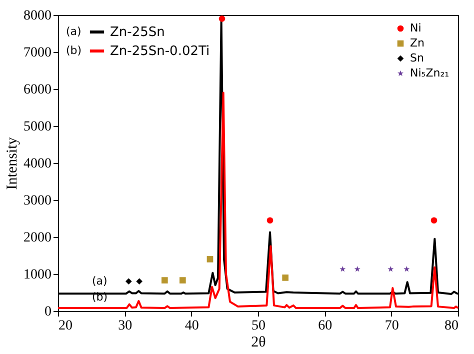 The width and height of the screenshot is (474, 354). I want to click on y-tick-label: 0, so click(48, 312).